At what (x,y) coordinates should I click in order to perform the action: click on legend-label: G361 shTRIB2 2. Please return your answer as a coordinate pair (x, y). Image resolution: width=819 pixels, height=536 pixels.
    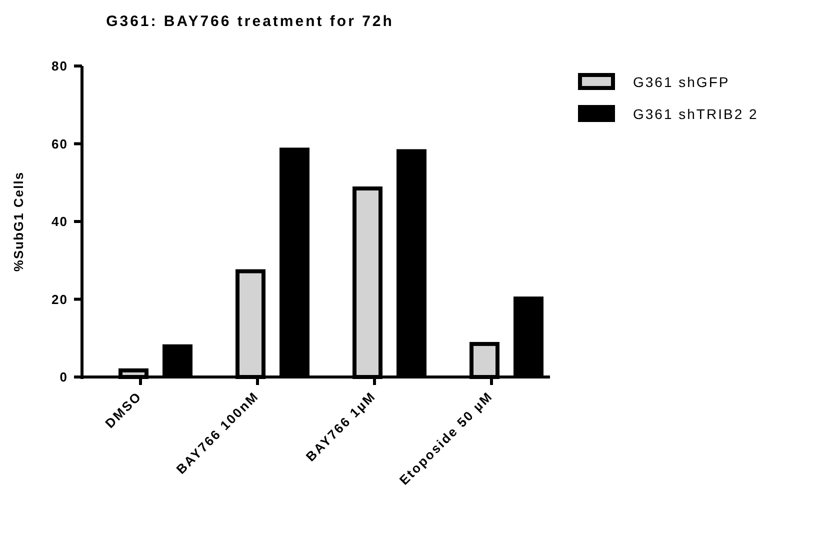
    Looking at the image, I should click on (695, 114).